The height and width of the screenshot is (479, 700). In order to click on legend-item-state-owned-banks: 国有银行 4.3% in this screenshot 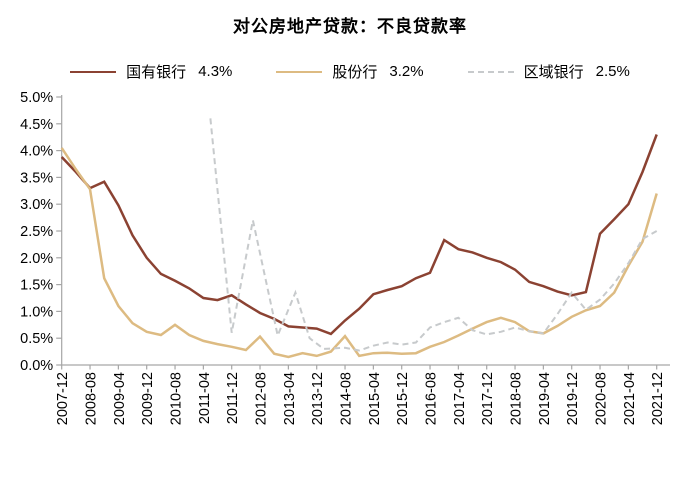, I will do `click(151, 71)`.